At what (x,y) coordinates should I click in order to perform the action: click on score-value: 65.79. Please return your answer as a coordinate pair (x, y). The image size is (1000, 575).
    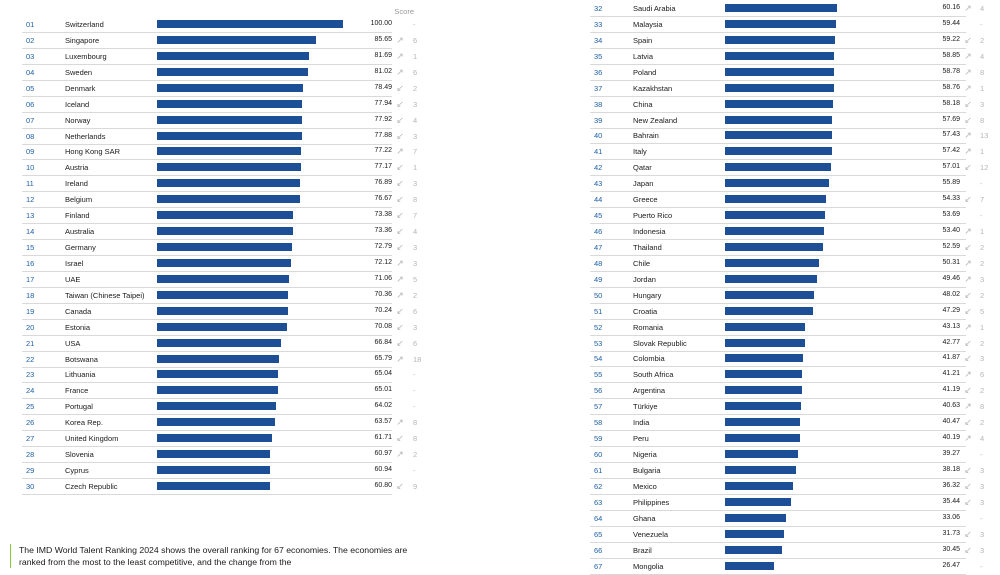
    Looking at the image, I should click on (383, 358).